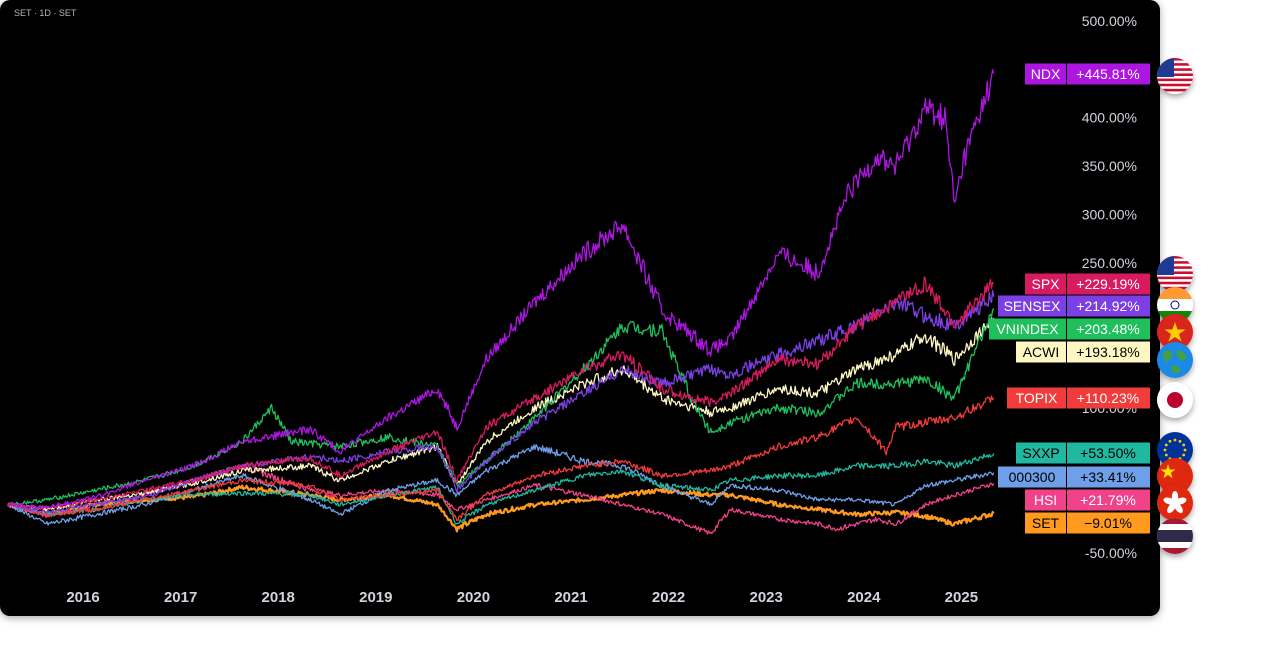 The image size is (1263, 657). What do you see at coordinates (1175, 400) in the screenshot?
I see `flag-jp-icon` at bounding box center [1175, 400].